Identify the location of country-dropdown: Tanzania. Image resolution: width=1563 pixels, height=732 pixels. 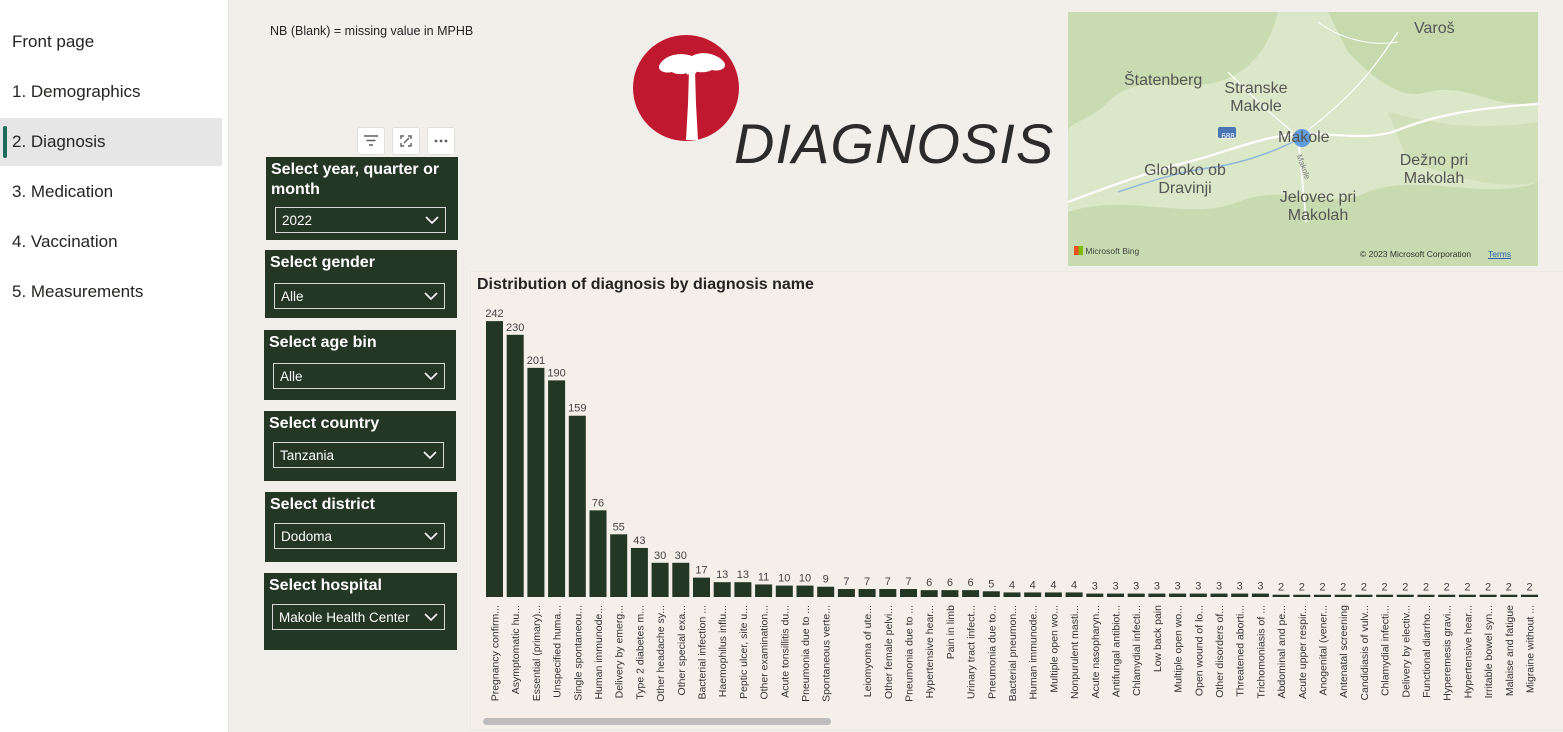
(358, 455).